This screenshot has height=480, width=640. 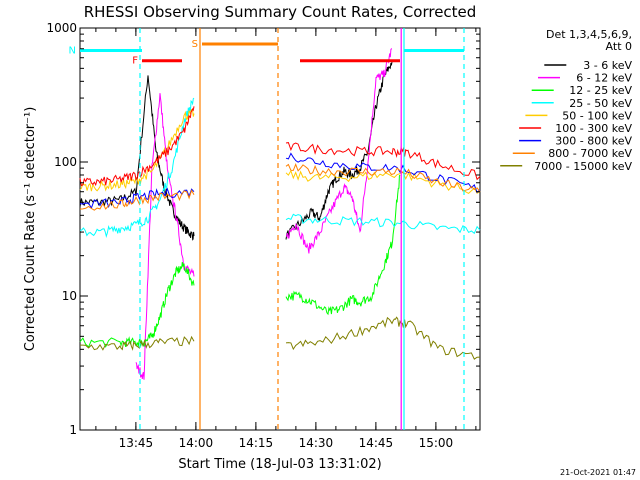 I want to click on legend-label: 25 - 50 keV, so click(x=600, y=103).